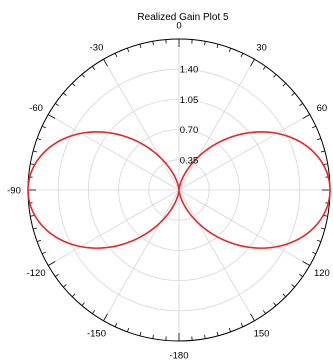 The width and height of the screenshot is (333, 364). What do you see at coordinates (36, 273) in the screenshot?
I see `angle-label: -120` at bounding box center [36, 273].